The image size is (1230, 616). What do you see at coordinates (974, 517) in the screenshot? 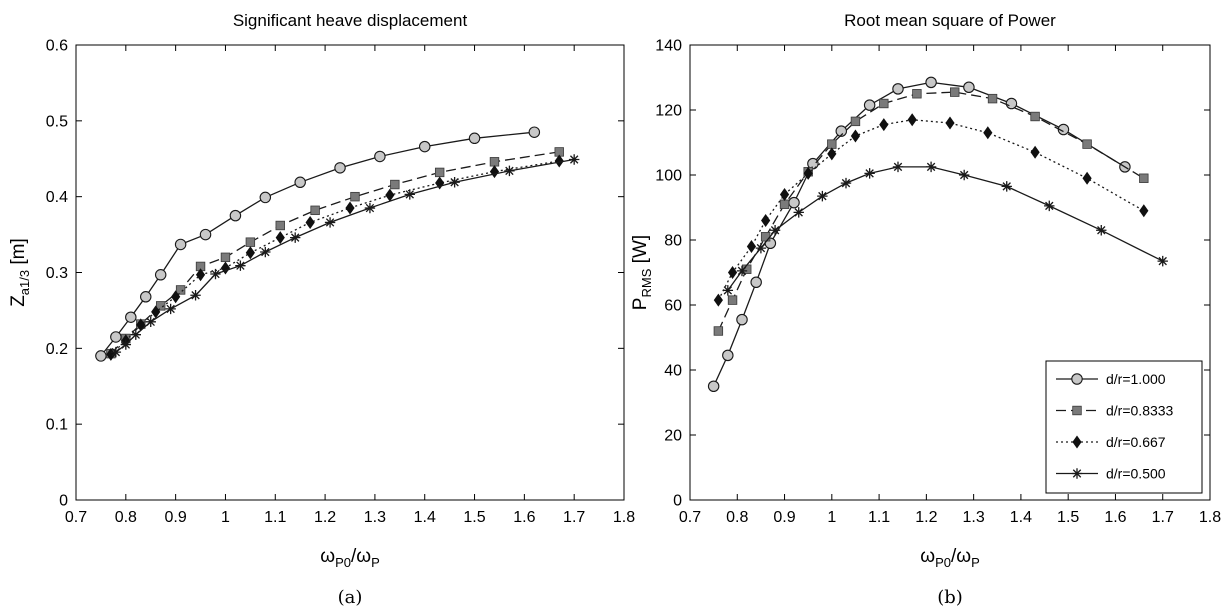
I see `x-tick-label: 1.3` at bounding box center [974, 517].